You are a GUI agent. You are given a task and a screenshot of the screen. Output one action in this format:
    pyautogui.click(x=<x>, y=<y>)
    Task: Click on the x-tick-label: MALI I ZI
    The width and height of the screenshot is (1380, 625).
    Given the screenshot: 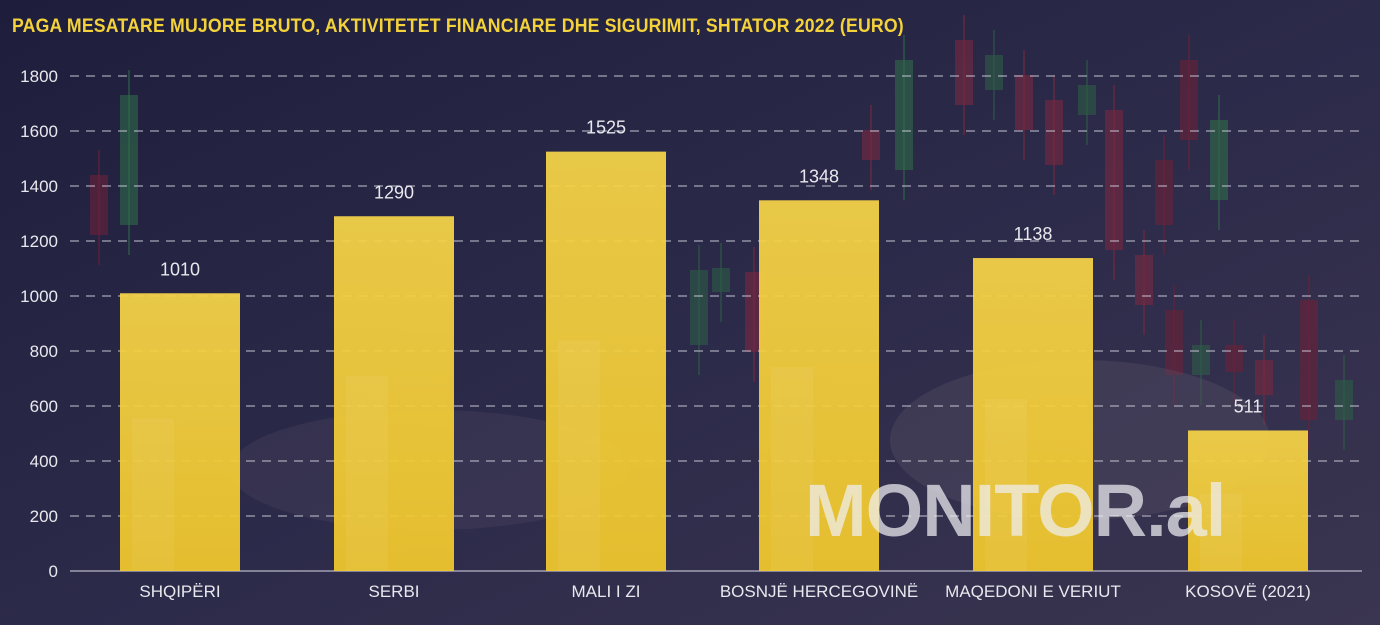 What is the action you would take?
    pyautogui.click(x=606, y=591)
    